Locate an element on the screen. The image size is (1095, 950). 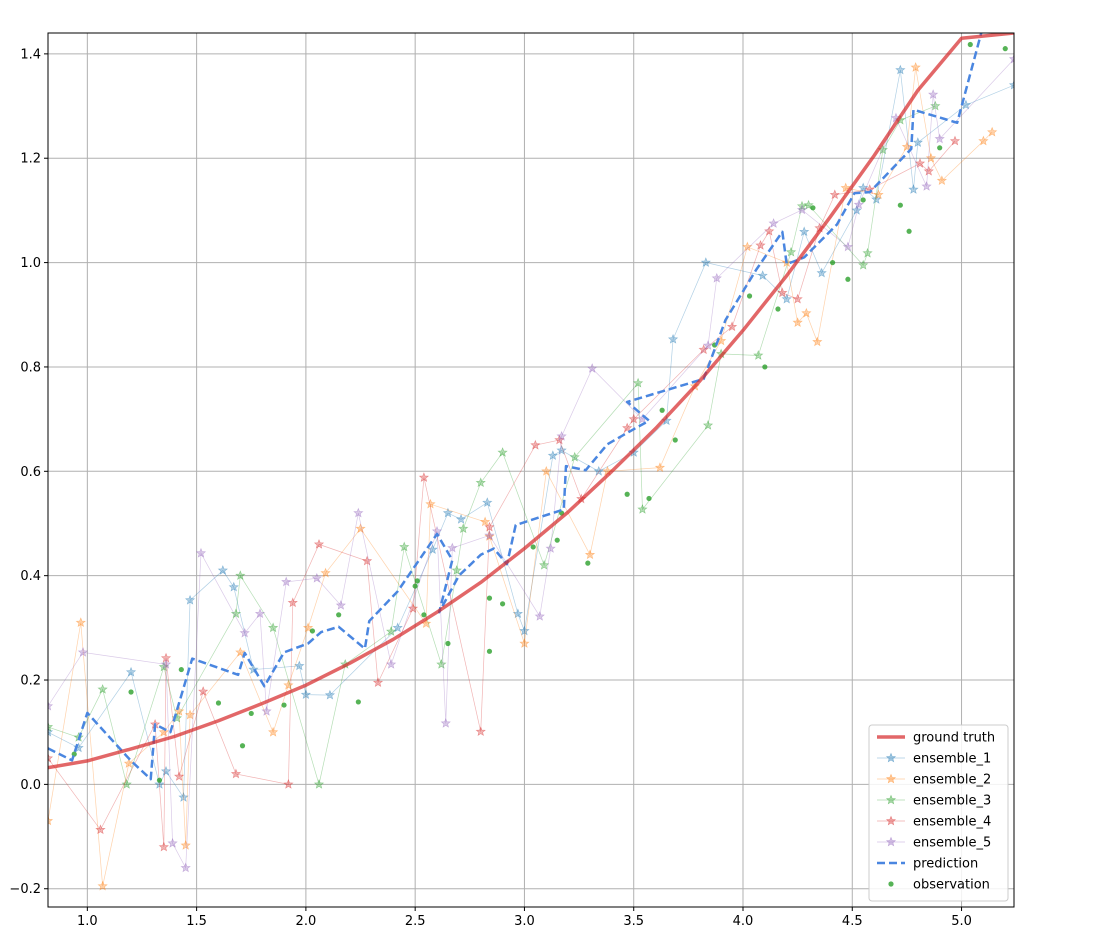
legend-item: ensemble_2 is located at coordinates (934, 780).